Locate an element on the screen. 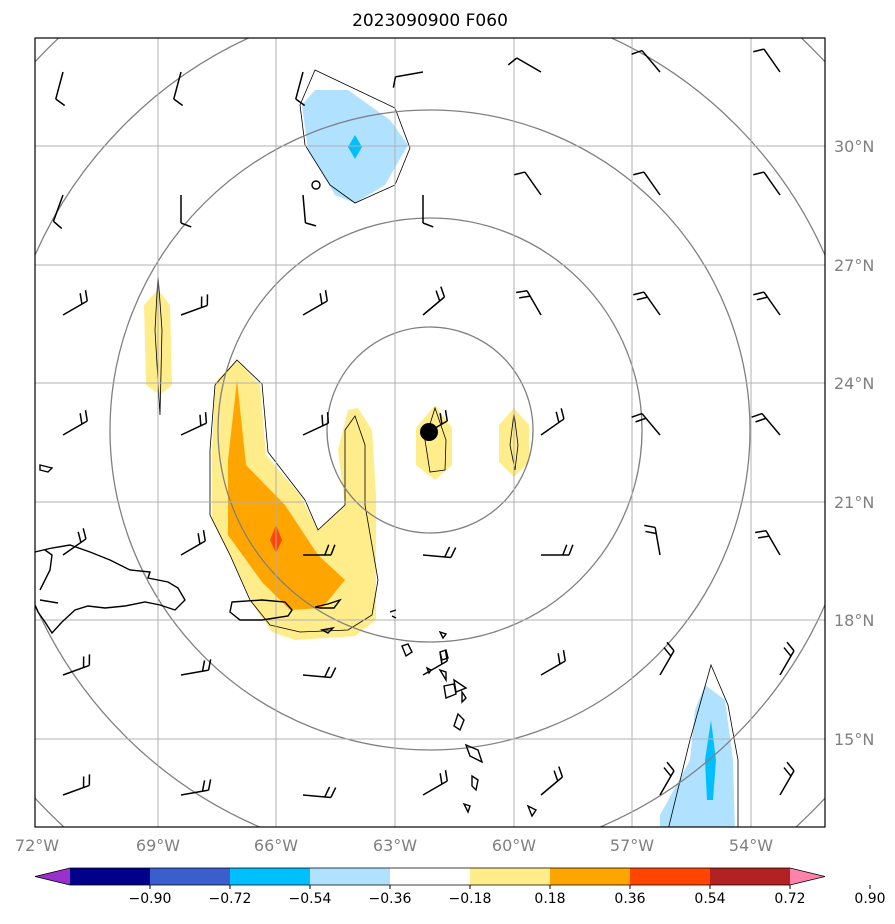 Image resolution: width=895 pixels, height=924 pixels. colorbar-outline is located at coordinates (430, 876).